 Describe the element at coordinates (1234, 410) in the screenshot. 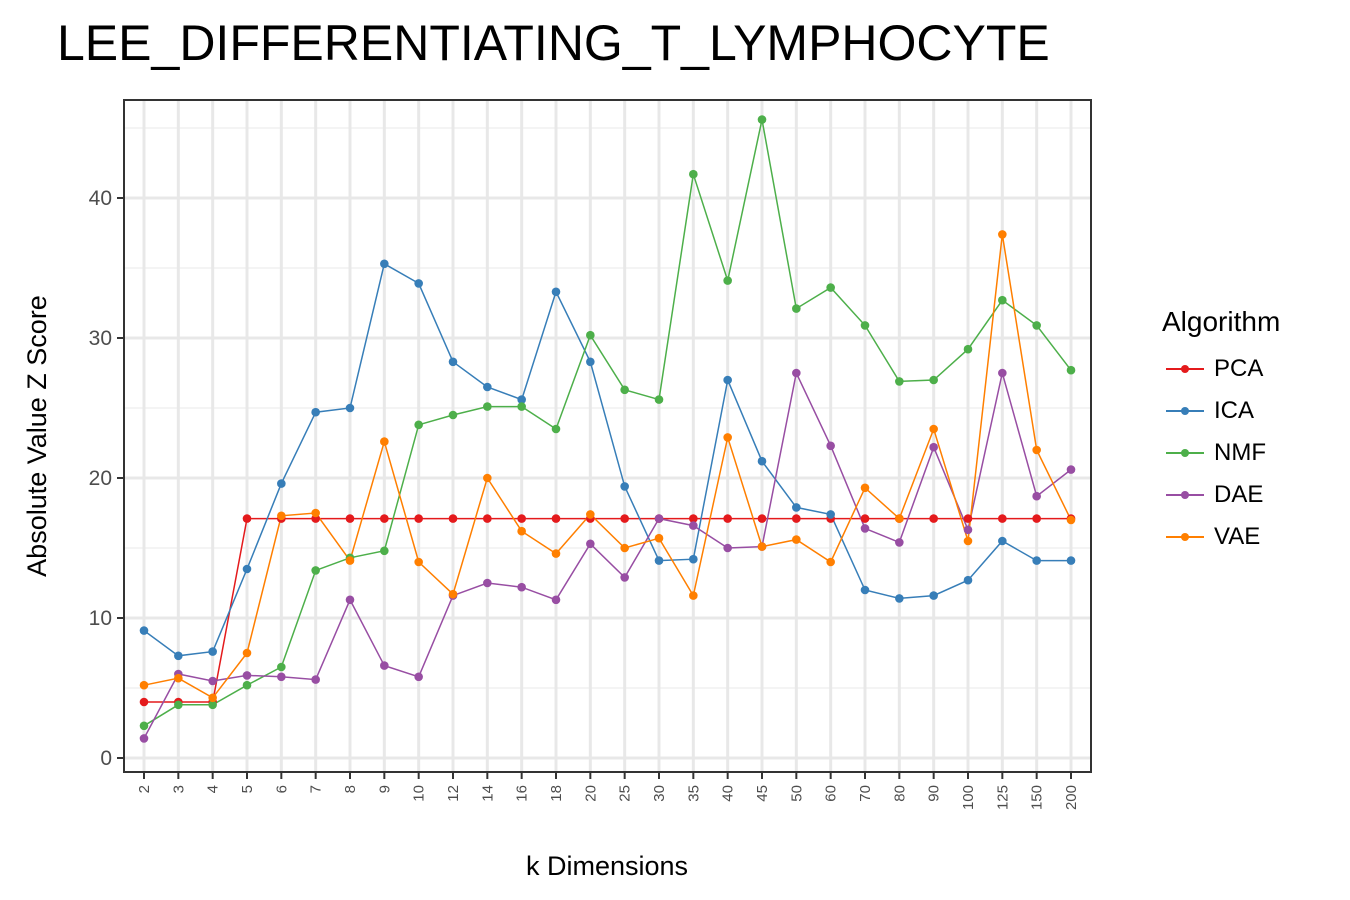

I see `legend-label: ICA` at that location.